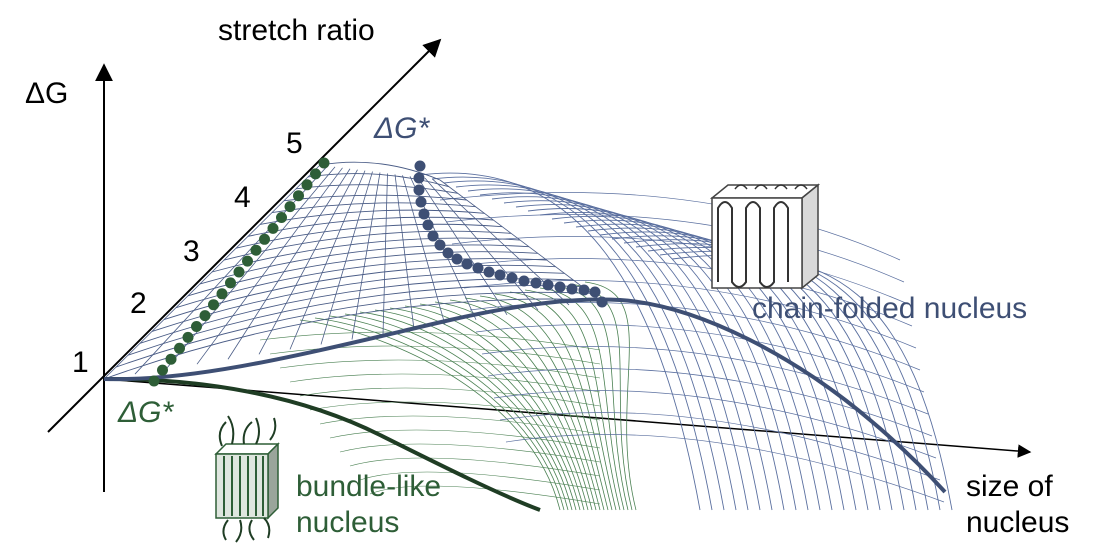 This screenshot has width=1104, height=551. I want to click on bundle-critical-path-dots, so click(239, 272).